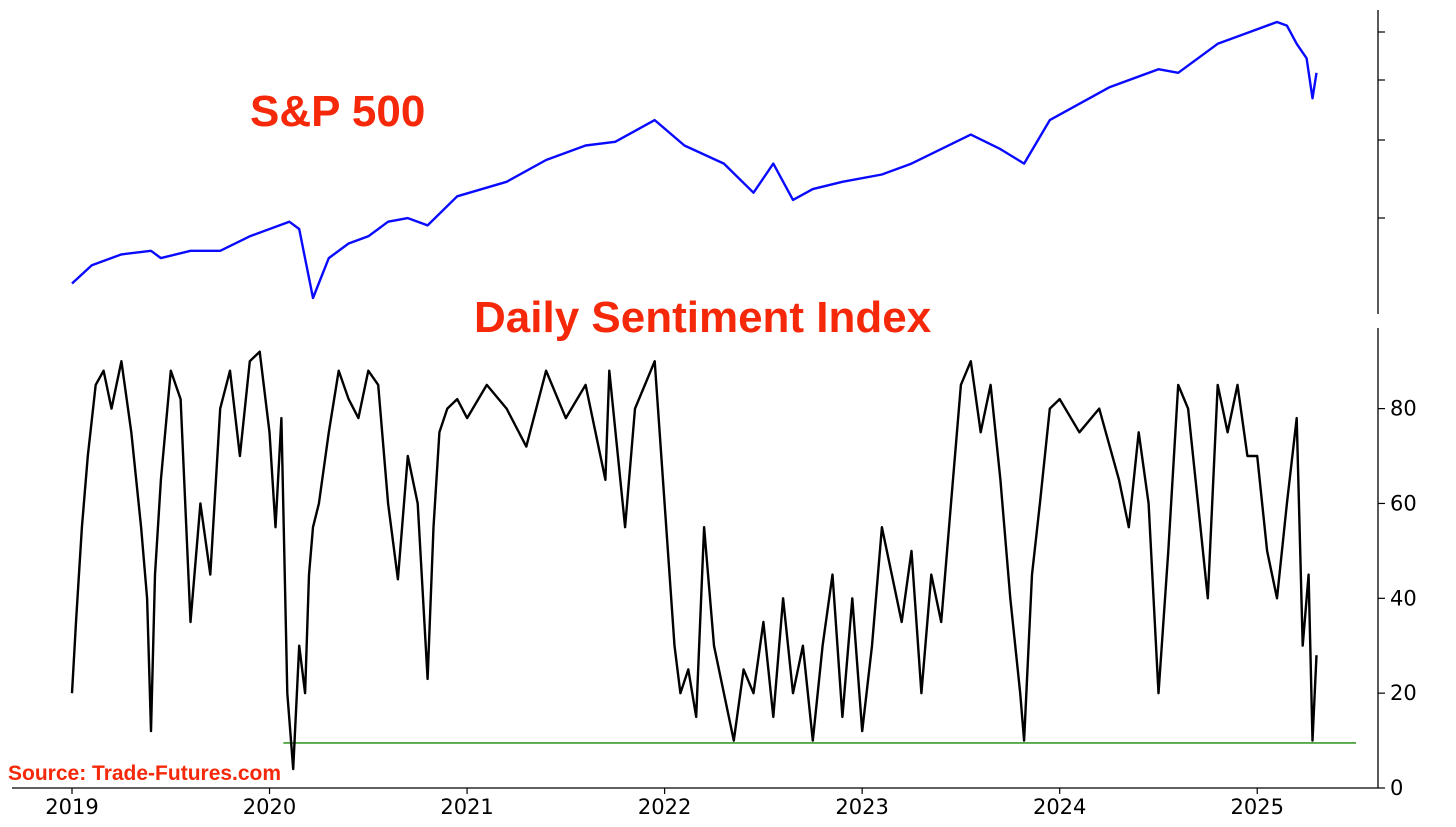  What do you see at coordinates (144, 773) in the screenshot?
I see `source-label: Source: Trade-Futures.com` at bounding box center [144, 773].